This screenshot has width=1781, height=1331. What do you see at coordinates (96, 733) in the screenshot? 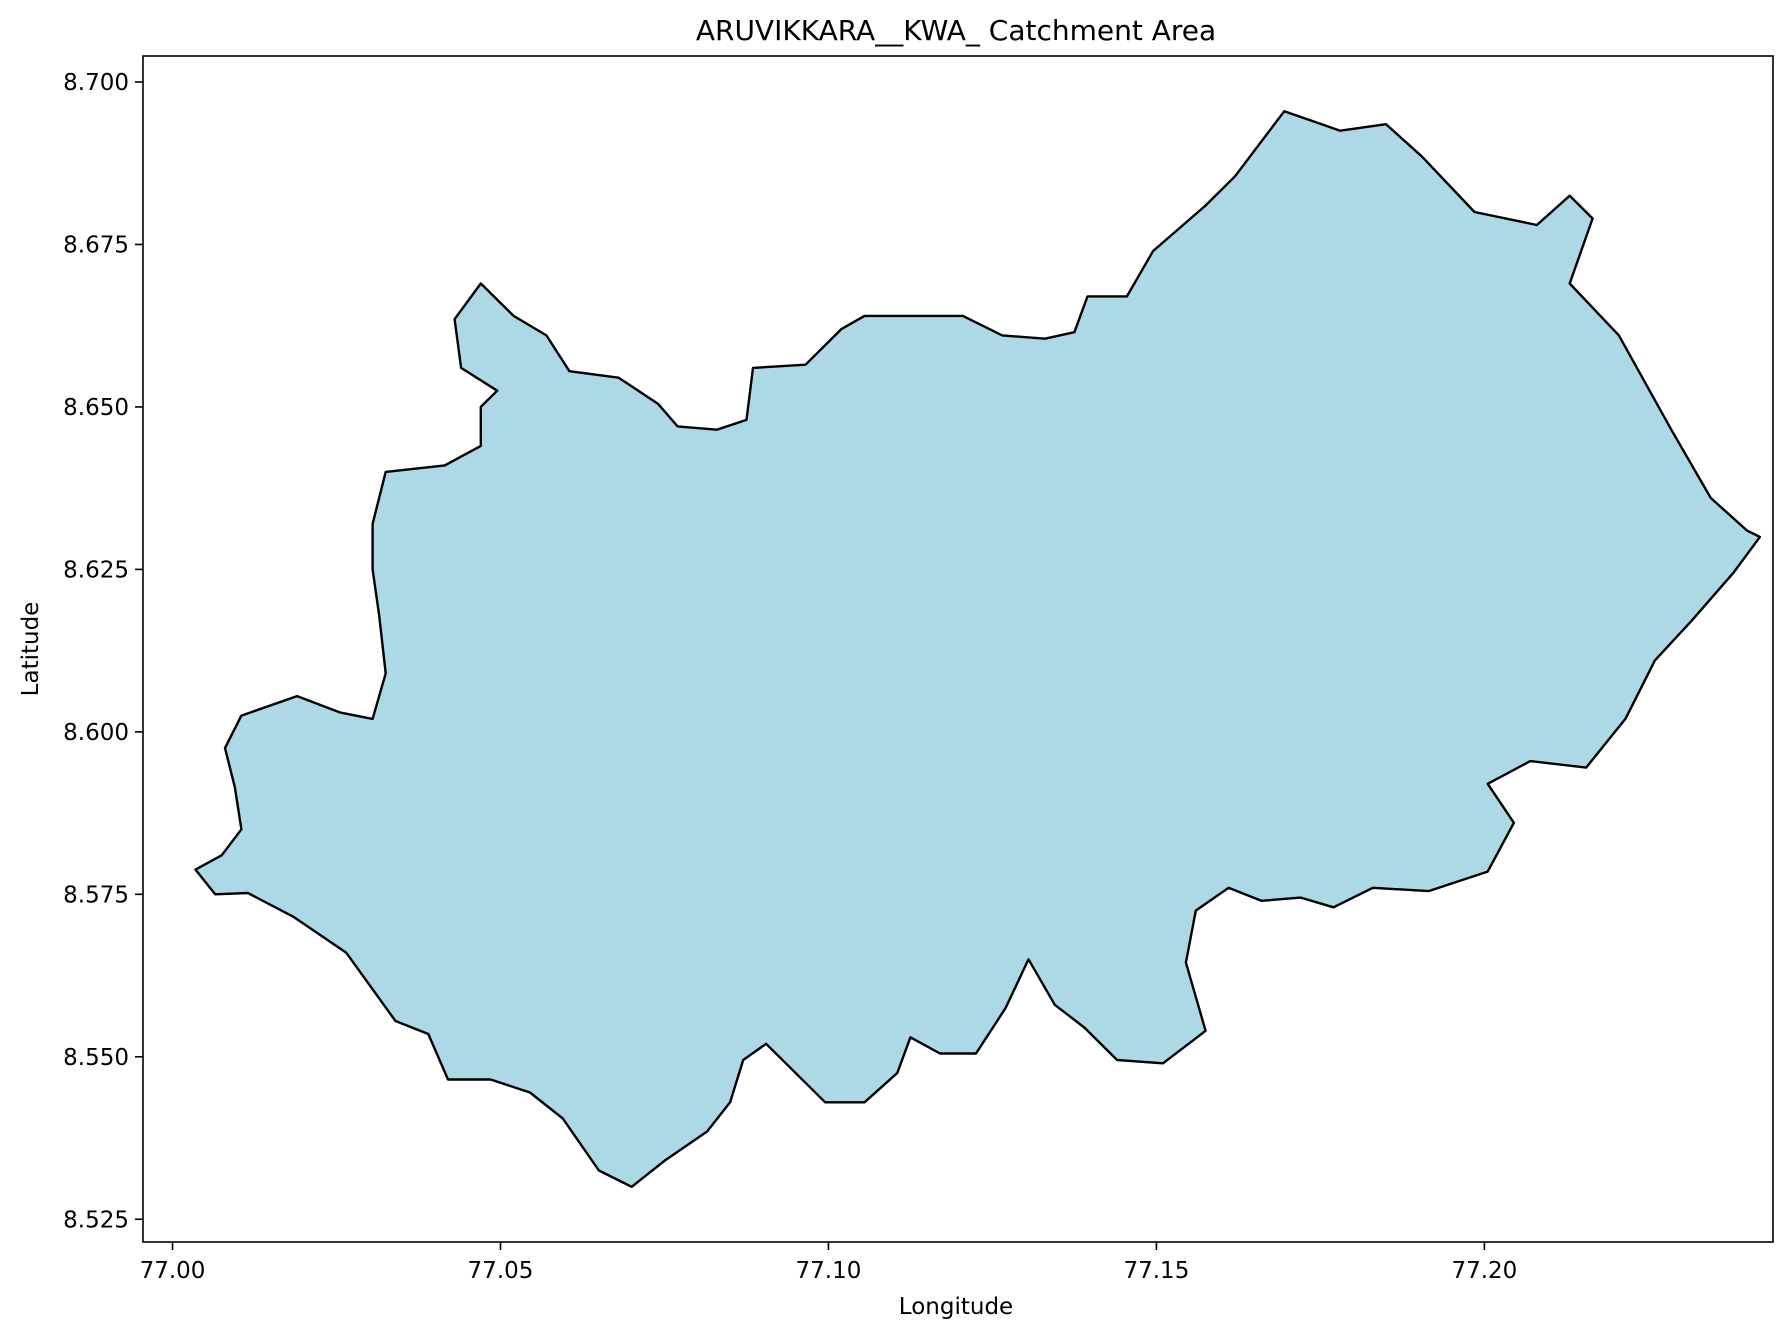
I see `y-tick-label: 8.600` at bounding box center [96, 733].